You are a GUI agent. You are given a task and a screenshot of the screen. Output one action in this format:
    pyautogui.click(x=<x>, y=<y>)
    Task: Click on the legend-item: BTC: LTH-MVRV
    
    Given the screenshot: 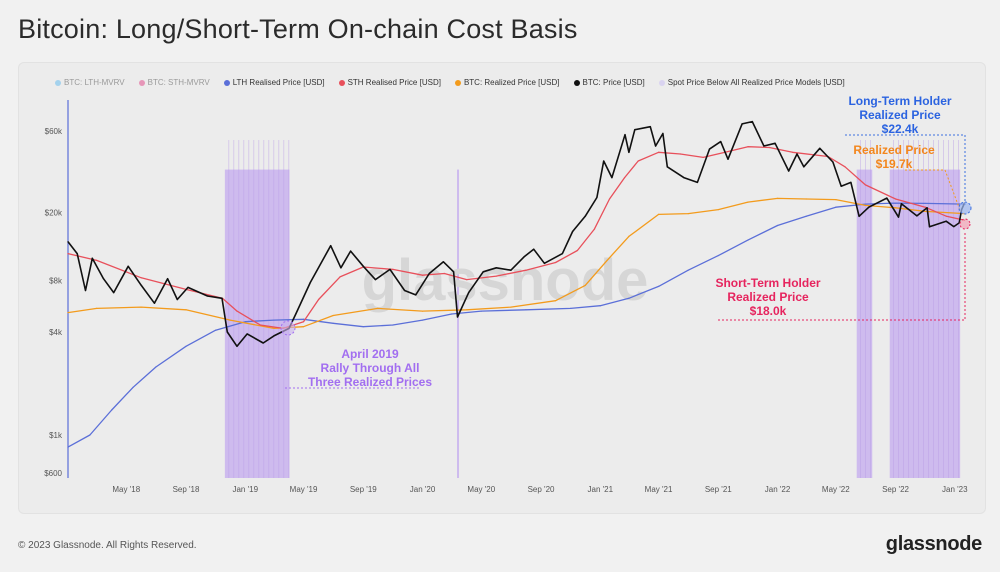 What is the action you would take?
    pyautogui.click(x=90, y=82)
    